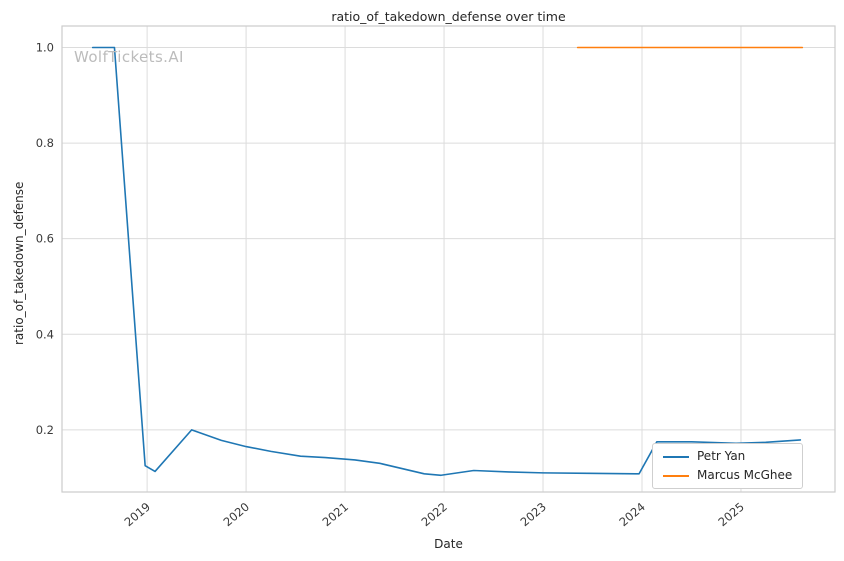 The height and width of the screenshot is (561, 844). What do you see at coordinates (137, 515) in the screenshot?
I see `x-tick-label: 2019` at bounding box center [137, 515].